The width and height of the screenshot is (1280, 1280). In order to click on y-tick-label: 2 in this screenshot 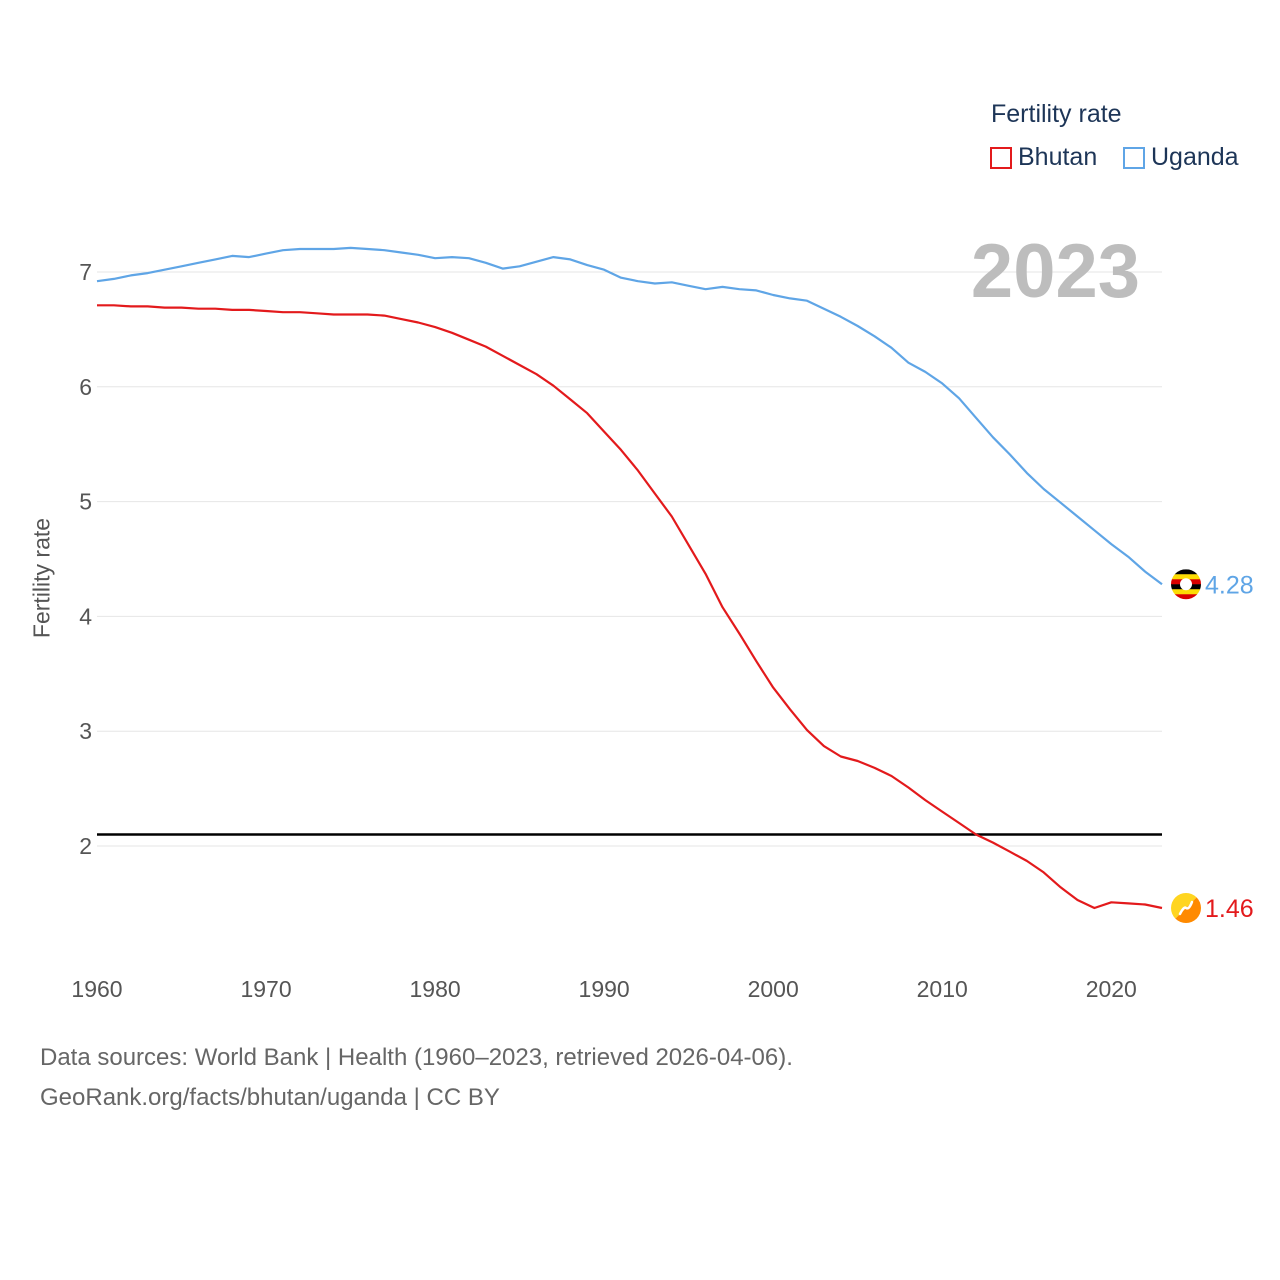, I will do `click(85, 846)`.